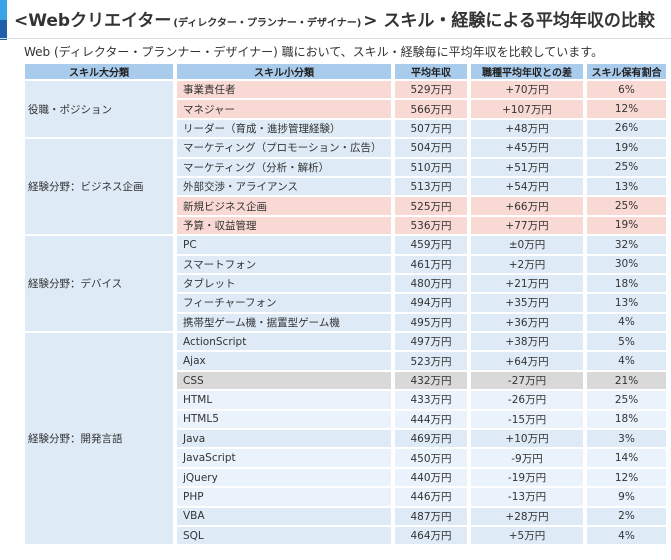 The width and height of the screenshot is (671, 560). What do you see at coordinates (431, 186) in the screenshot?
I see `salary-cell: 513万円` at bounding box center [431, 186].